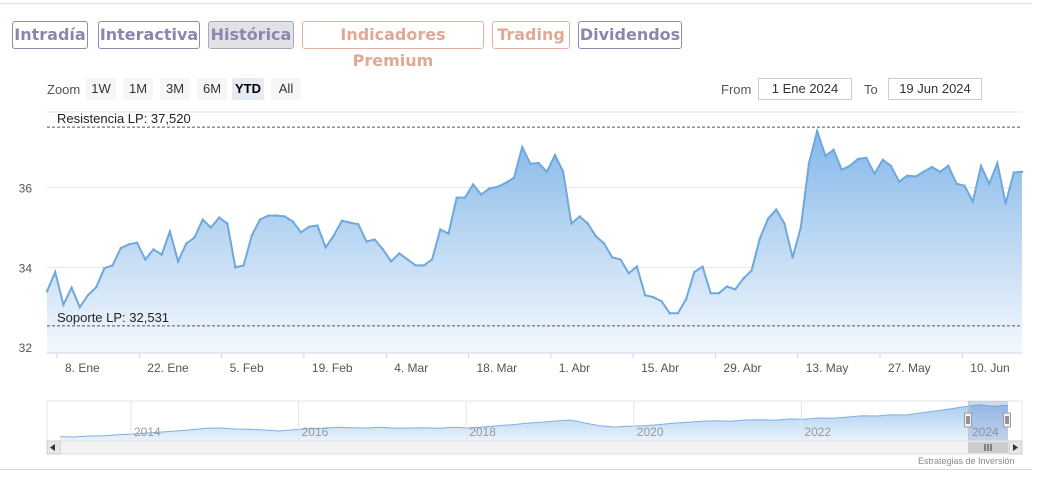 The image size is (1038, 480). Describe the element at coordinates (966, 461) in the screenshot. I see `credits-text: Estrategias de Inversión` at that location.